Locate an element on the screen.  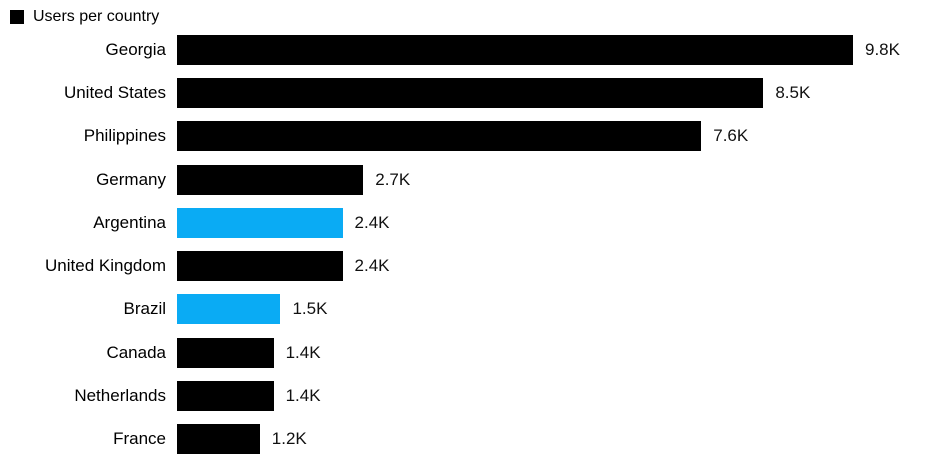
value-label: 1.5K is located at coordinates (310, 309).